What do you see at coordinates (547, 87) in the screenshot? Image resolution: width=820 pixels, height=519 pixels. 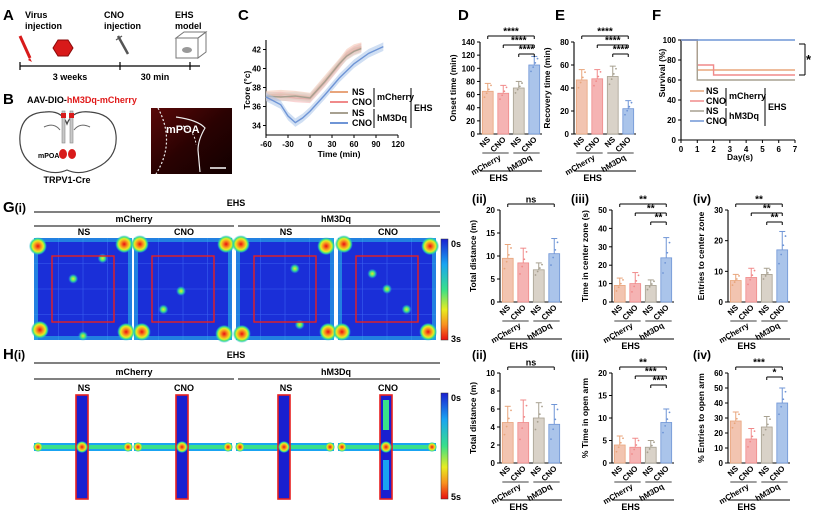 I see `e-ylabel: Recovery time (min)` at bounding box center [547, 87].